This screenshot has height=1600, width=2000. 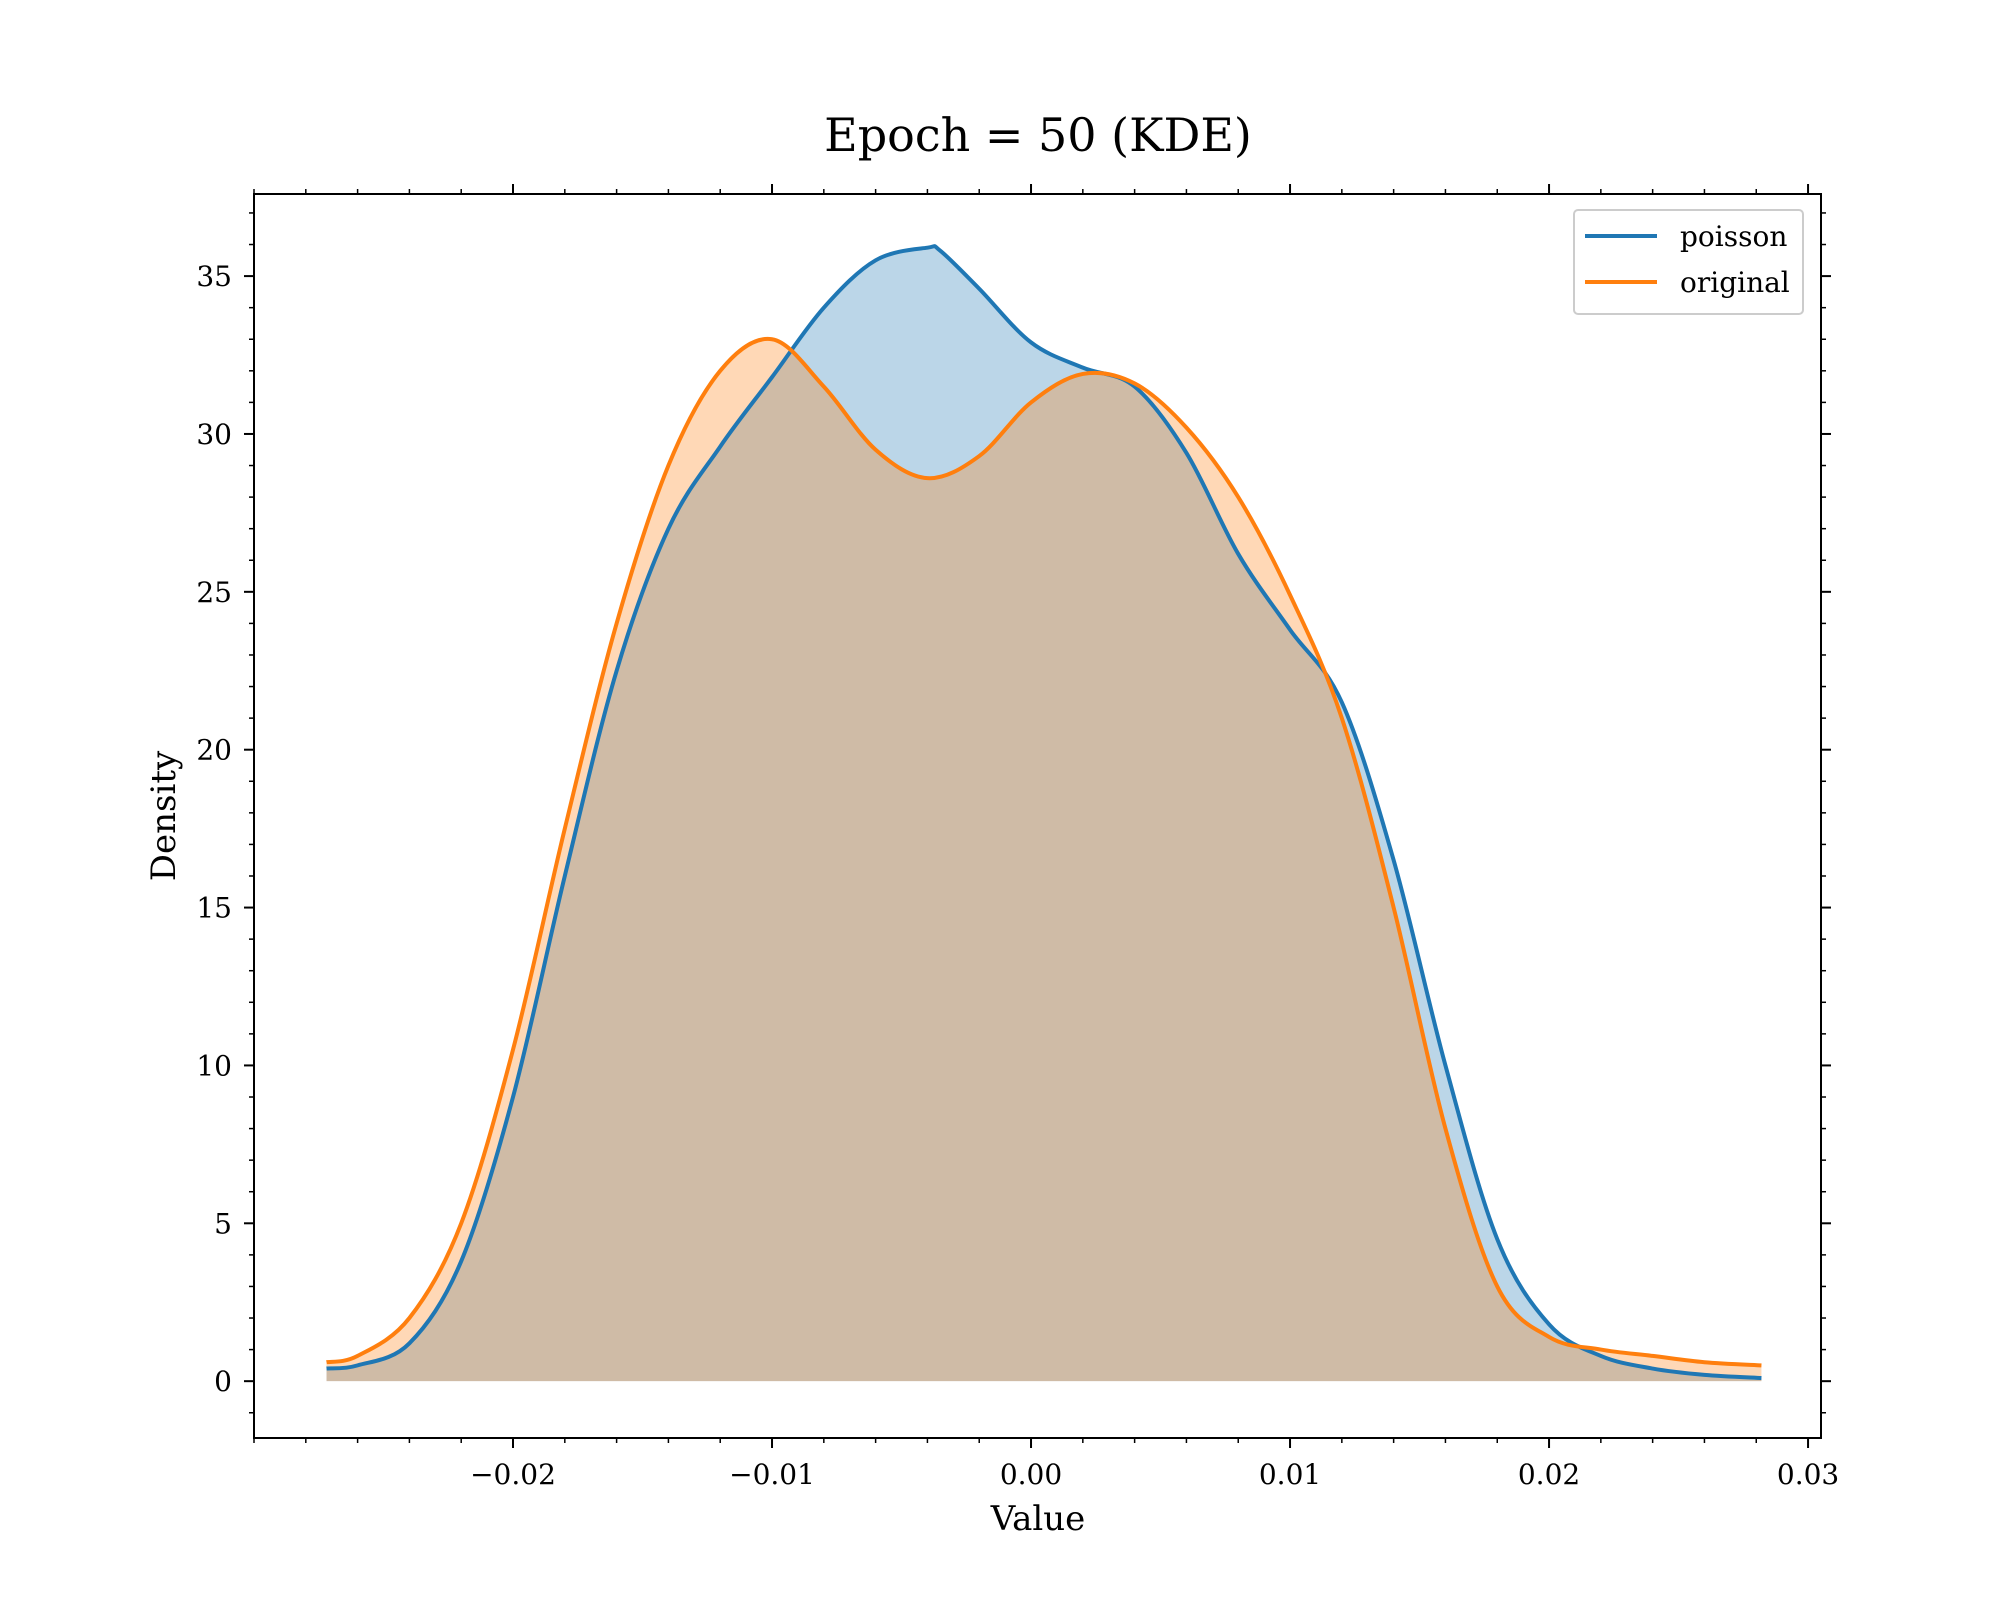 What do you see at coordinates (1808, 1474) in the screenshot?
I see `x-tick-label: 0.03` at bounding box center [1808, 1474].